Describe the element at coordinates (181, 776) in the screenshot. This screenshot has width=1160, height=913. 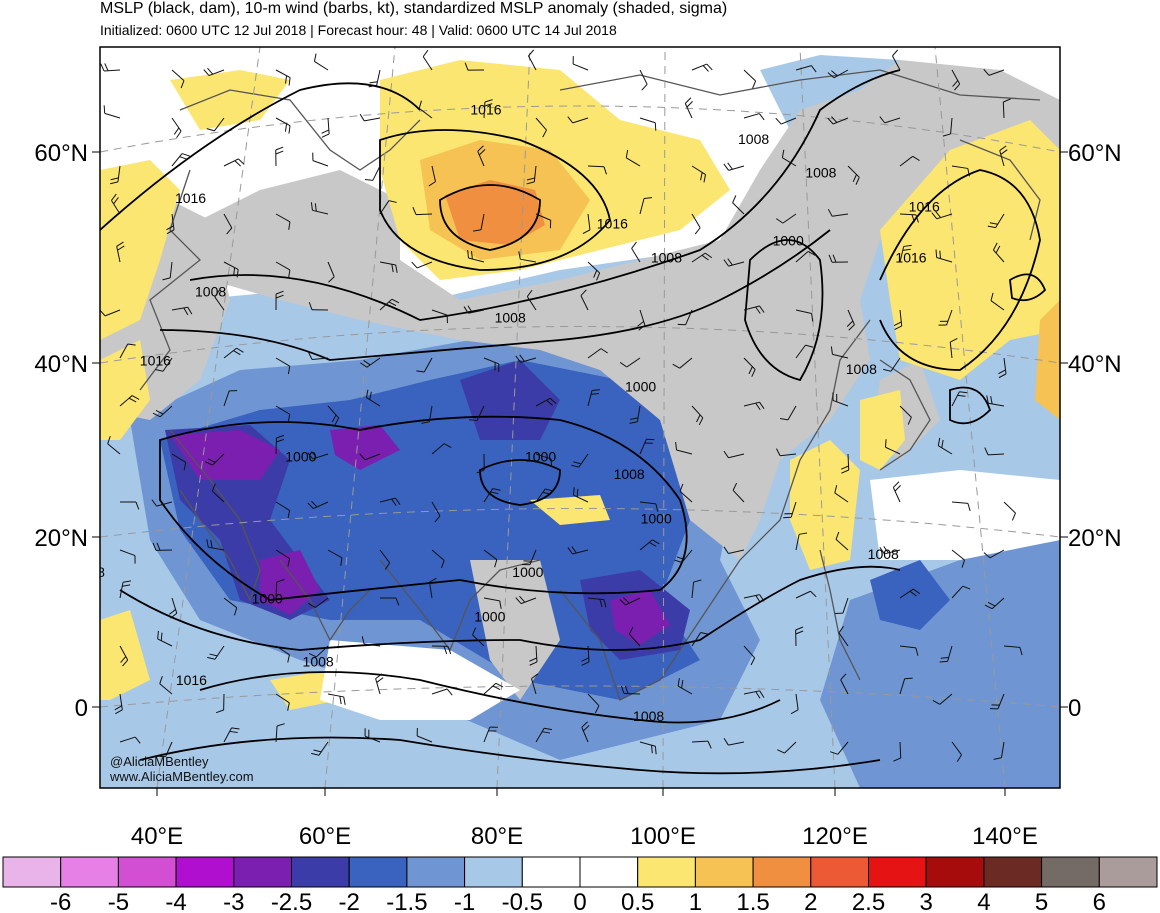
I see `credit-website: www.AliciaMBentley.com` at that location.